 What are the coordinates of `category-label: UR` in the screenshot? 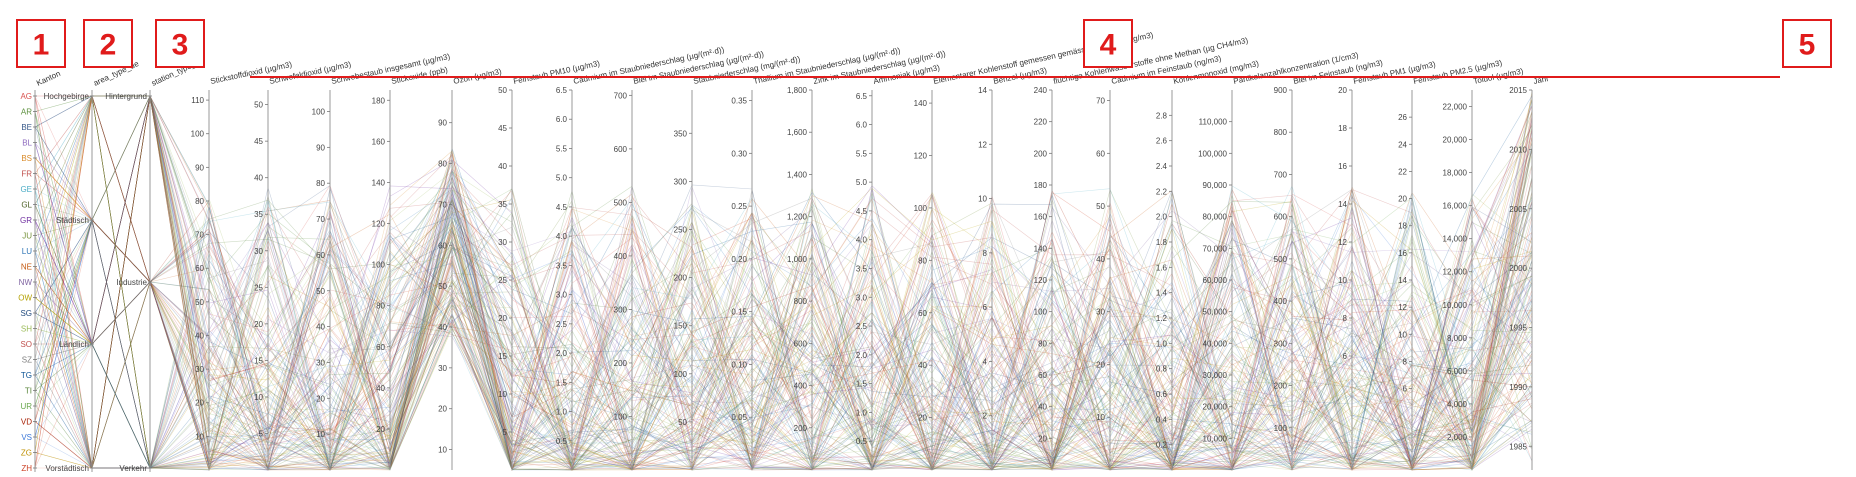 It's located at (26, 406).